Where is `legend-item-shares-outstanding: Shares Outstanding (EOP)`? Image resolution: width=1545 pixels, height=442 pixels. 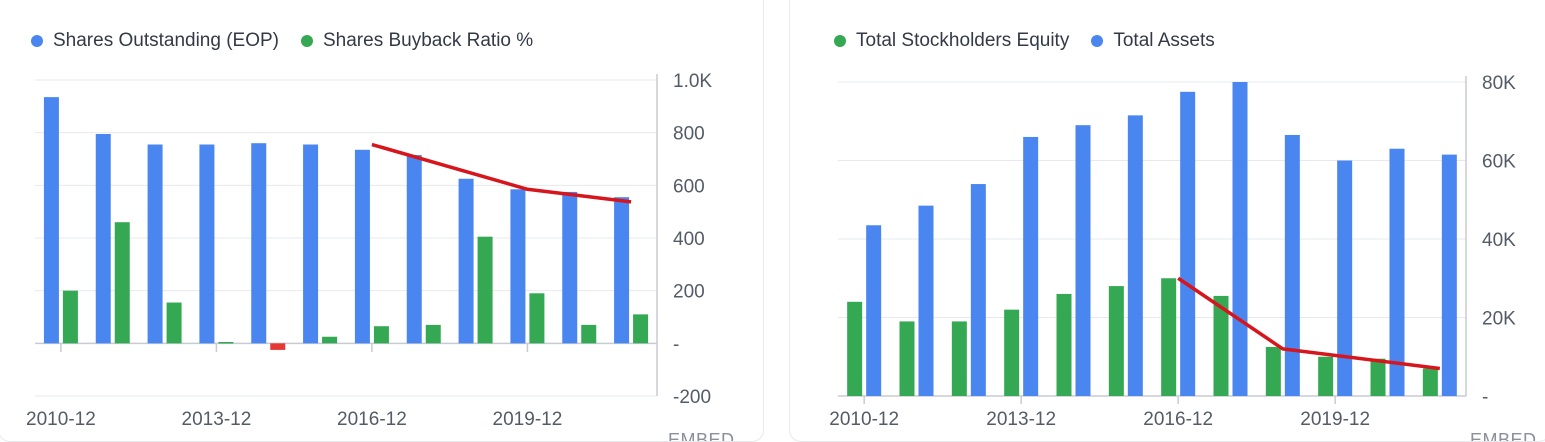
legend-item-shares-outstanding: Shares Outstanding (EOP) is located at coordinates (155, 41).